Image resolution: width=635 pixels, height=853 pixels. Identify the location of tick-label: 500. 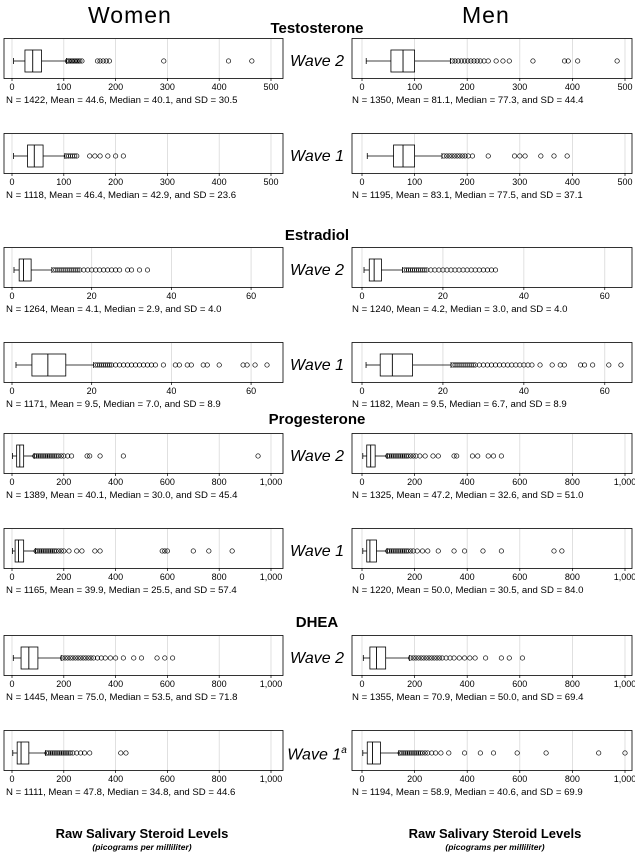
(270, 182).